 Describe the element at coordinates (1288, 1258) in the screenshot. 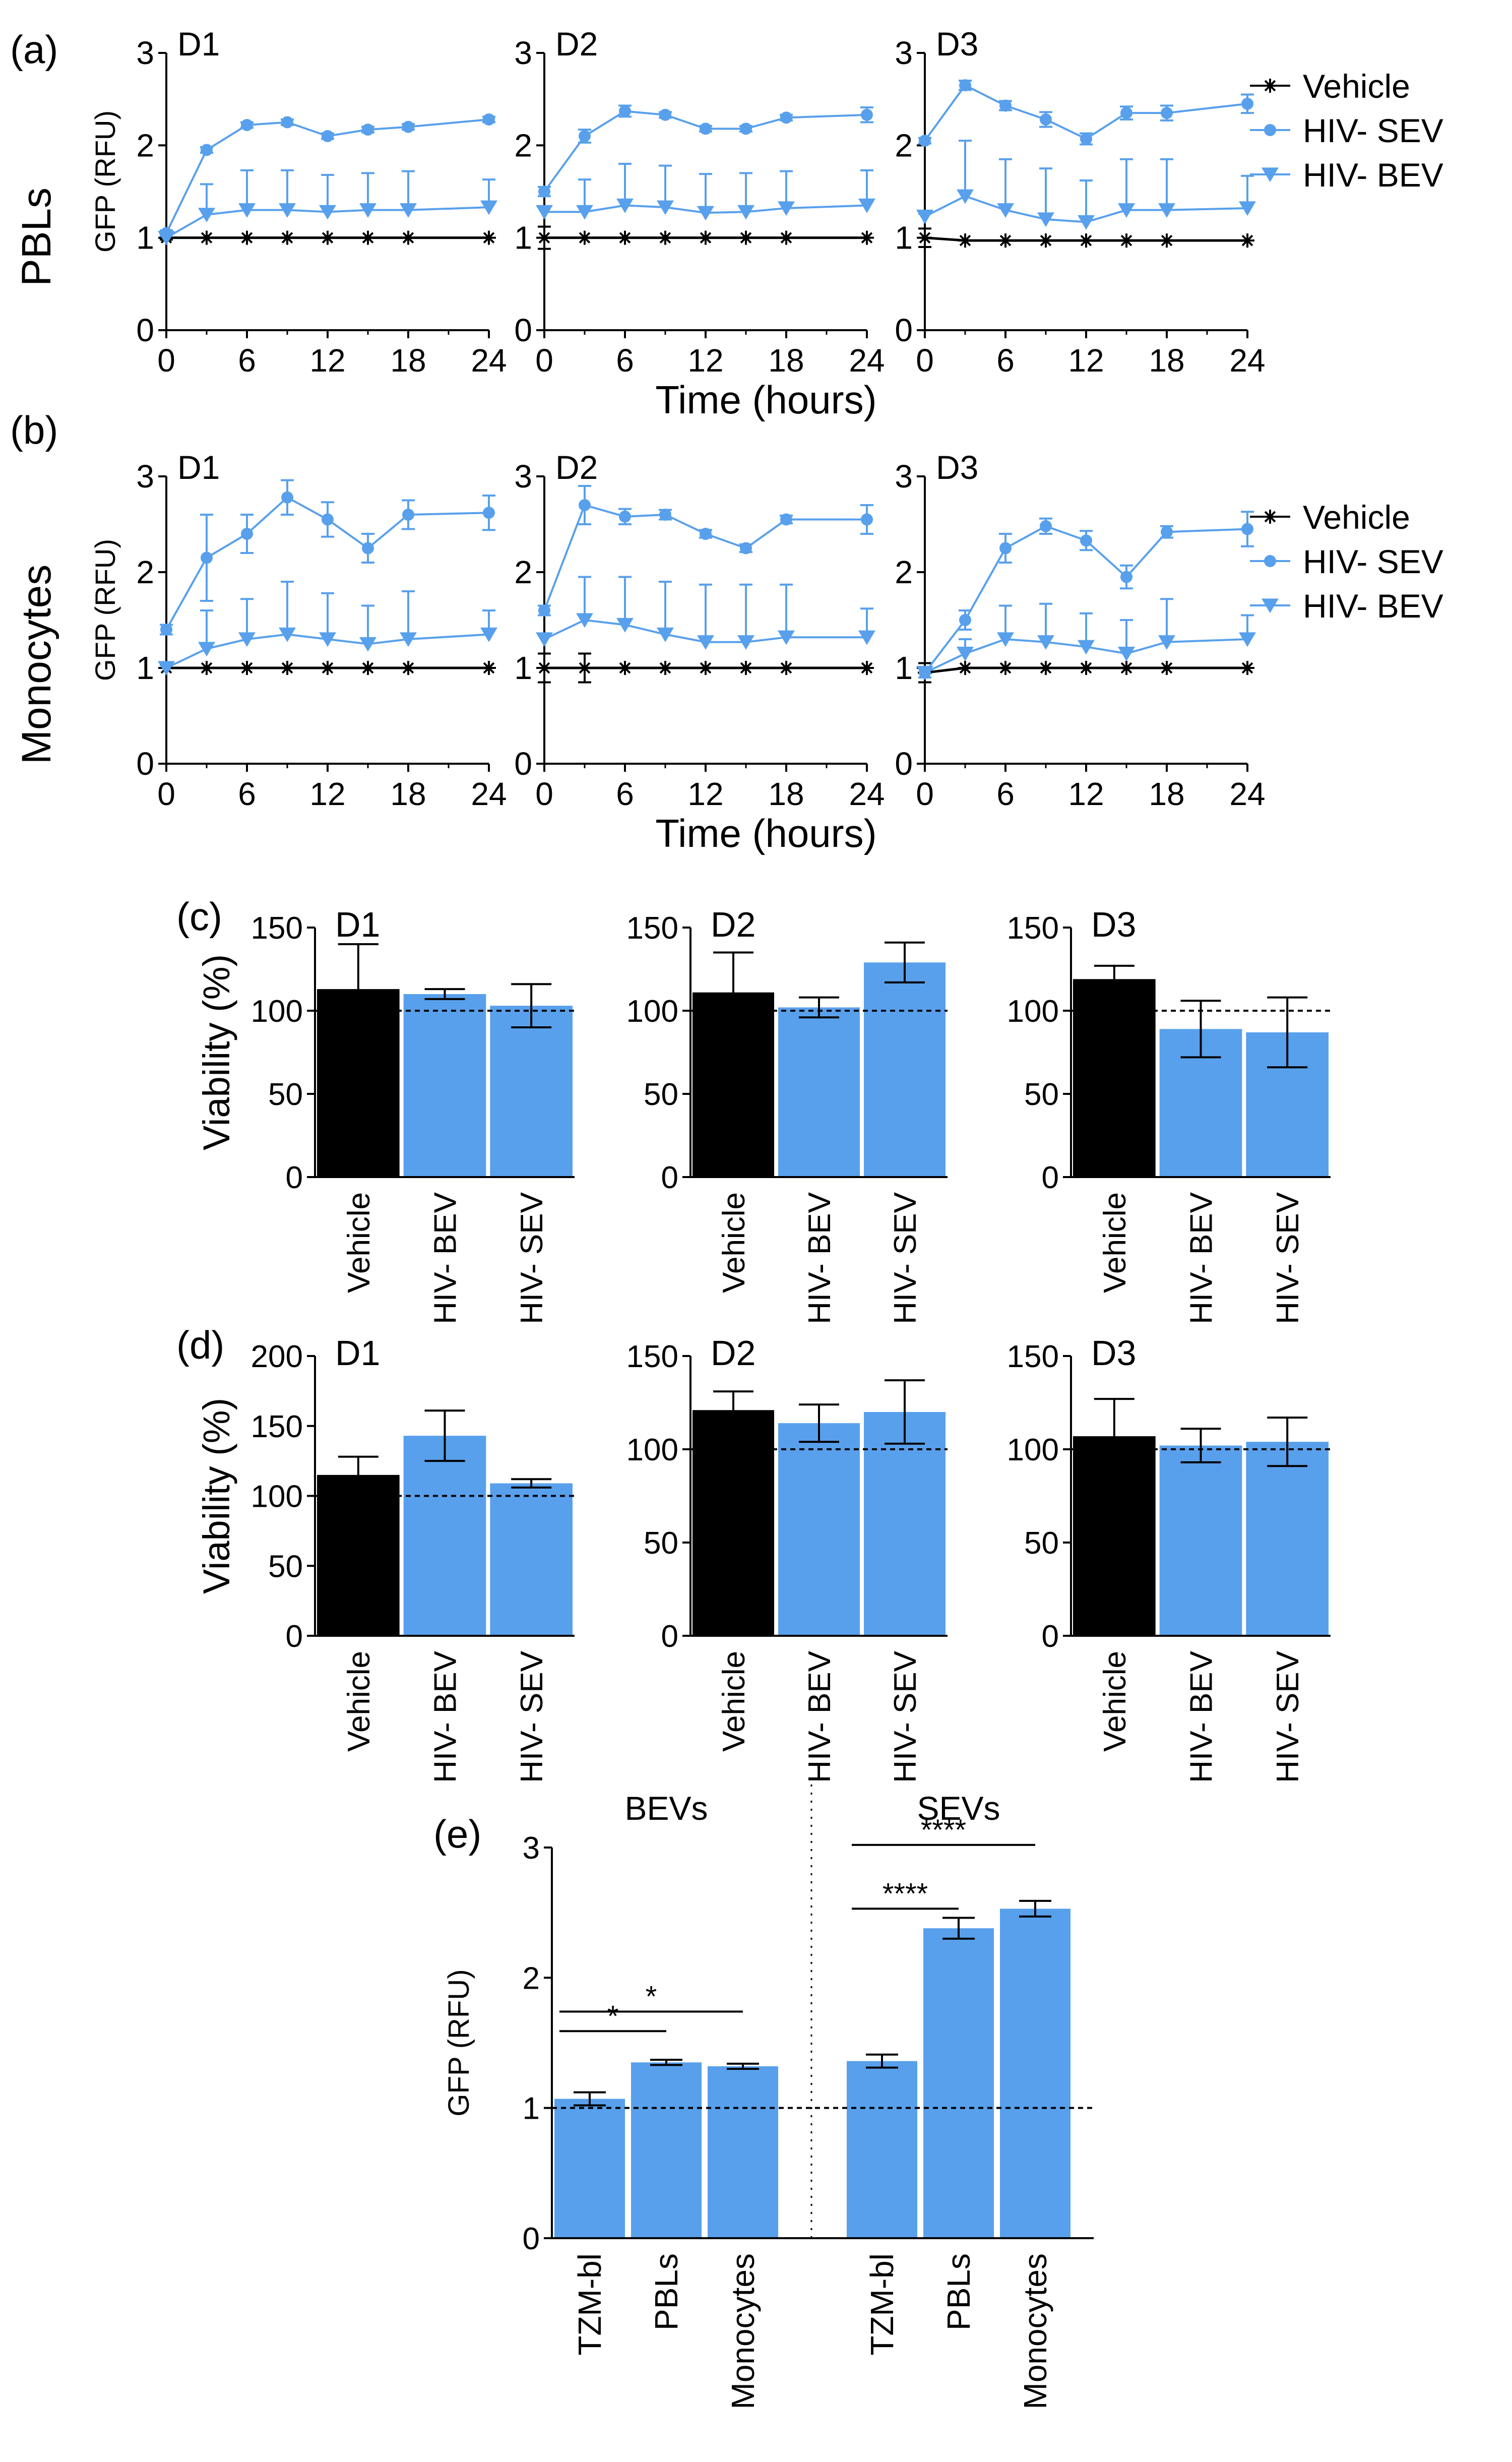

I see `category-label: HIV- SEV` at that location.